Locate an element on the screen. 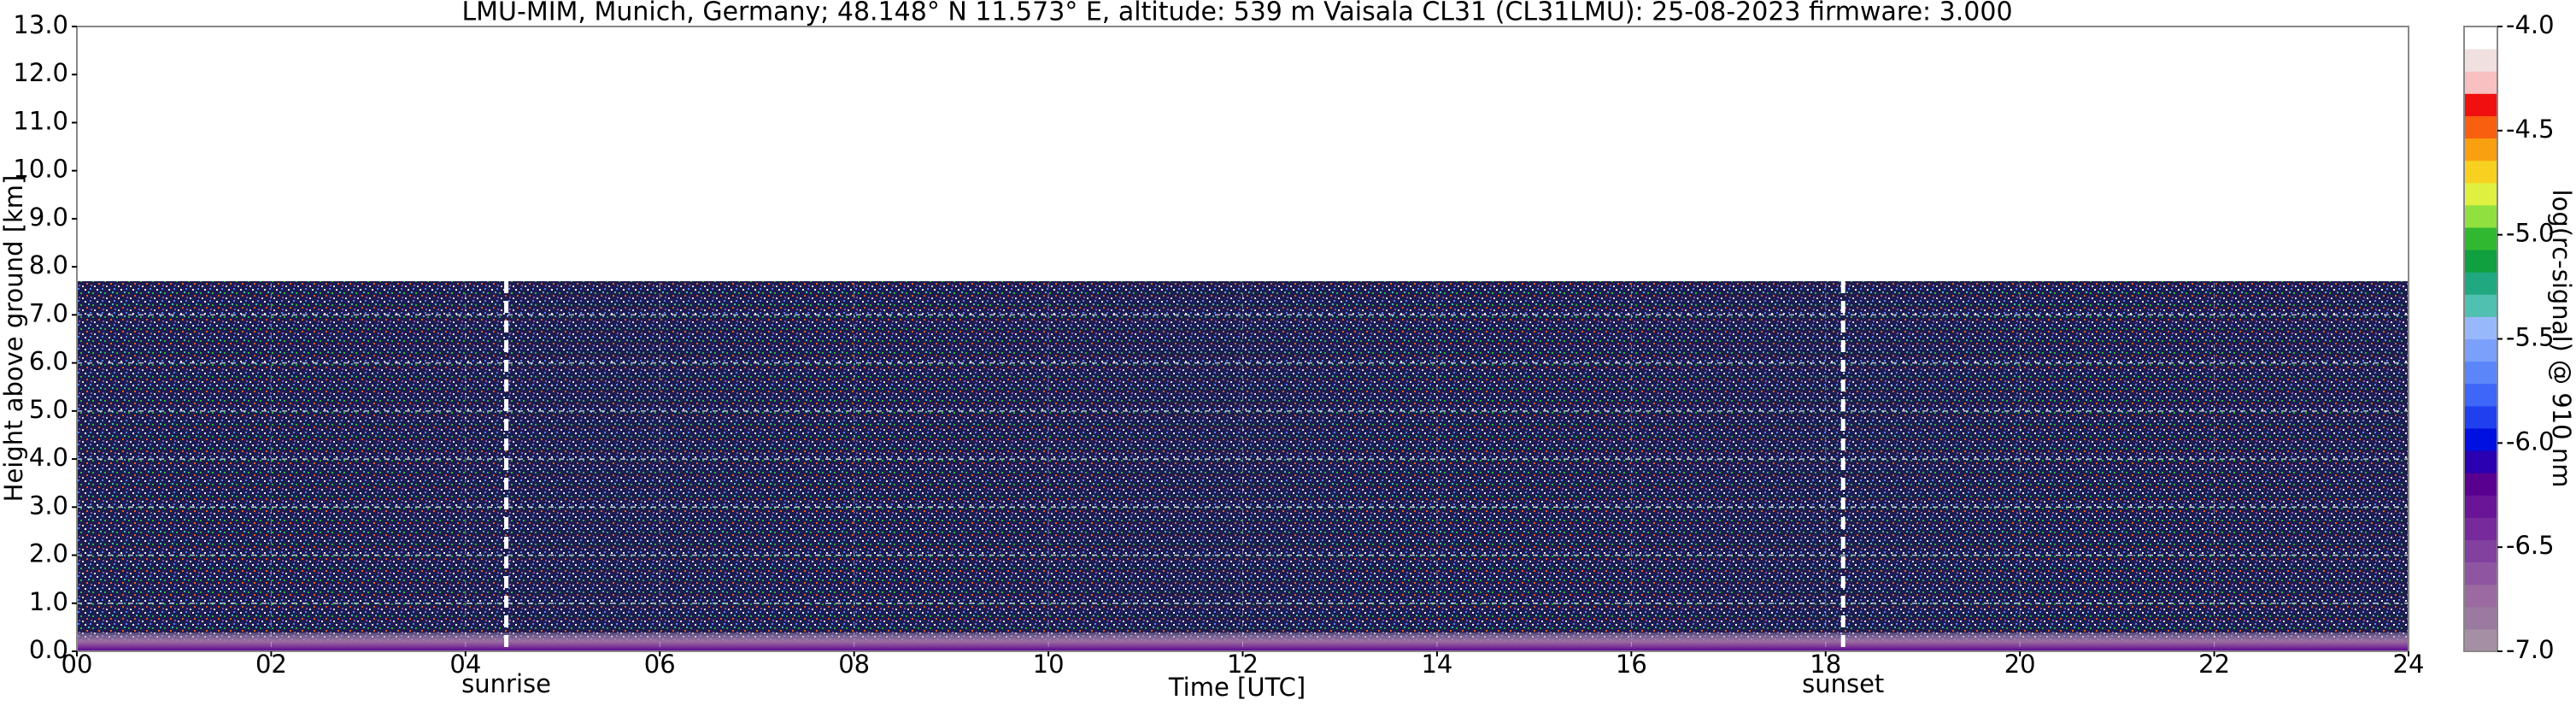  y-tick-label: 12.0 is located at coordinates (40, 72).